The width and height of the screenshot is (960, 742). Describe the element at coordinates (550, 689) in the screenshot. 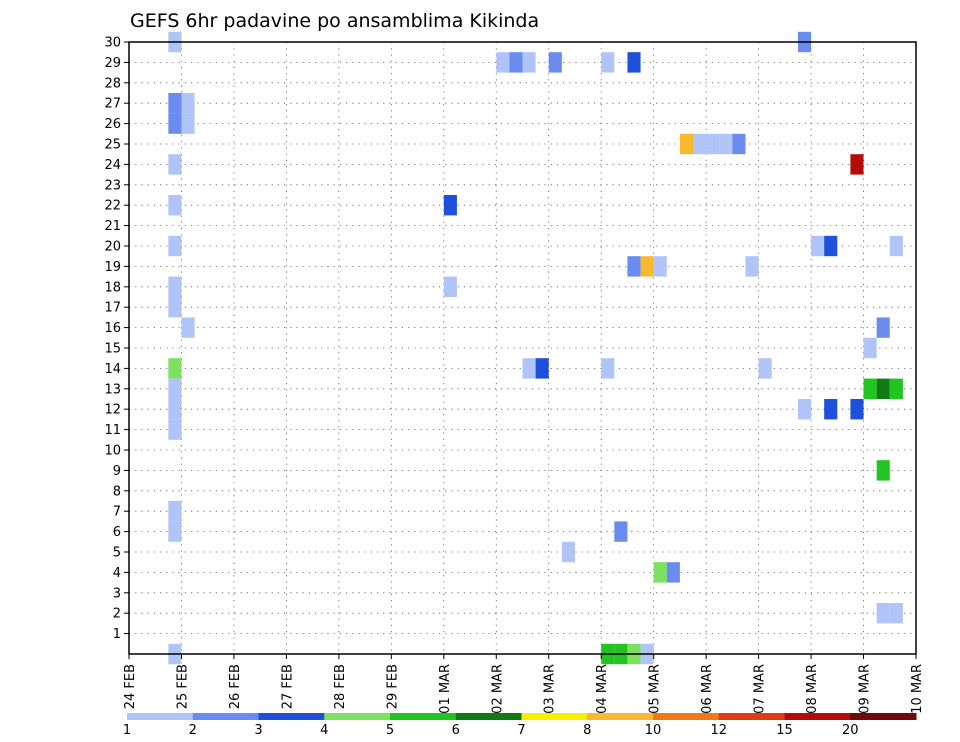

I see `x-tick-label: 03 MAR` at that location.